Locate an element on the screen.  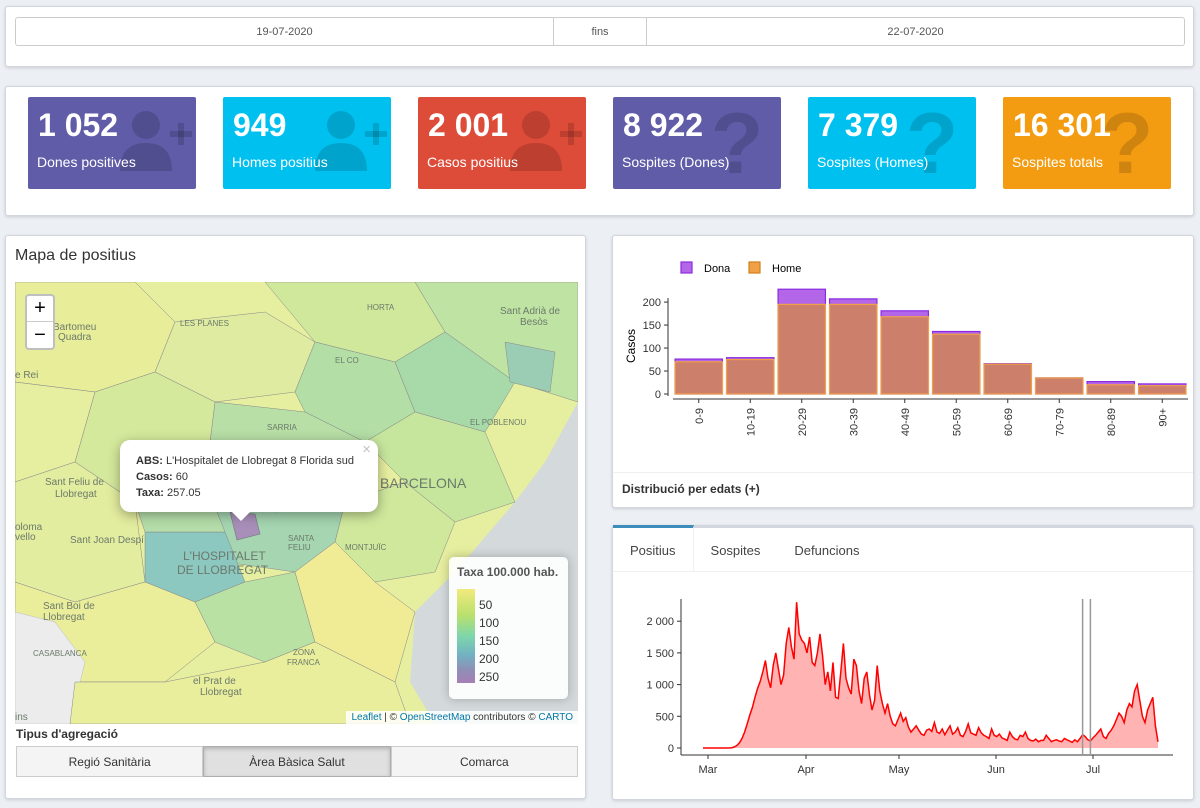
date-separator: fins is located at coordinates (600, 31).